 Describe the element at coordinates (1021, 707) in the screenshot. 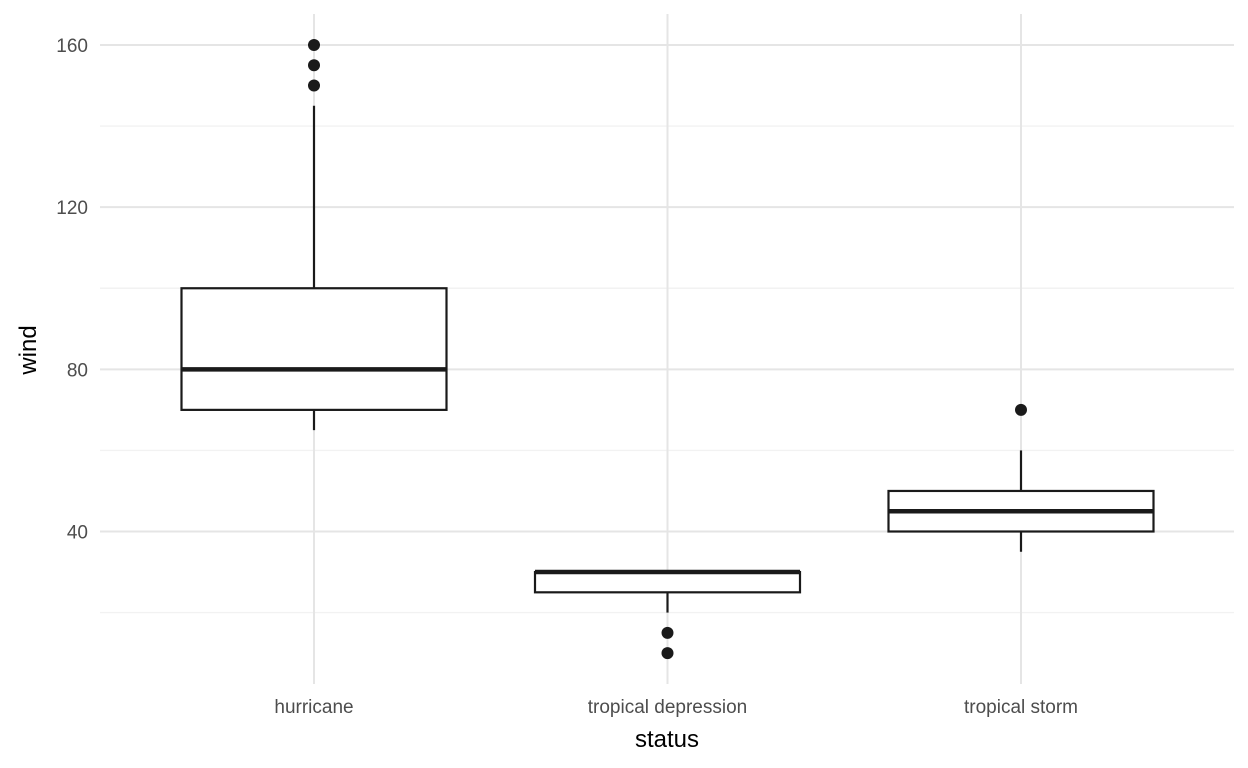

I see `x-tick-label: tropical storm` at that location.